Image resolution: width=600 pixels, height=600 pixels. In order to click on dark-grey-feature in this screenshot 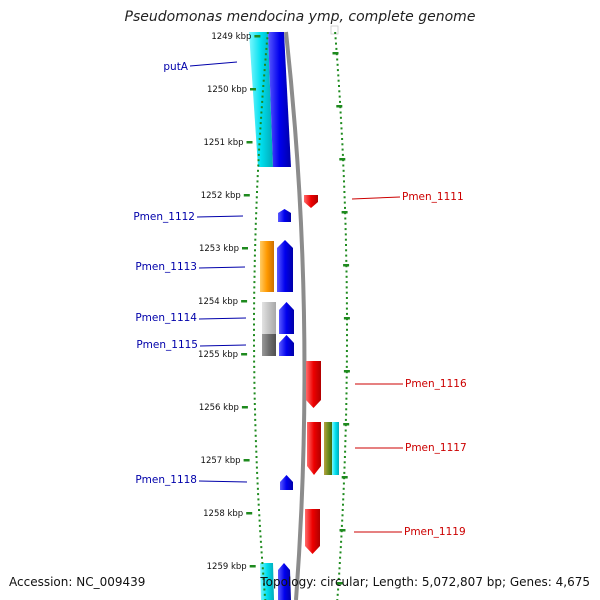, I will do `click(269, 345)`.